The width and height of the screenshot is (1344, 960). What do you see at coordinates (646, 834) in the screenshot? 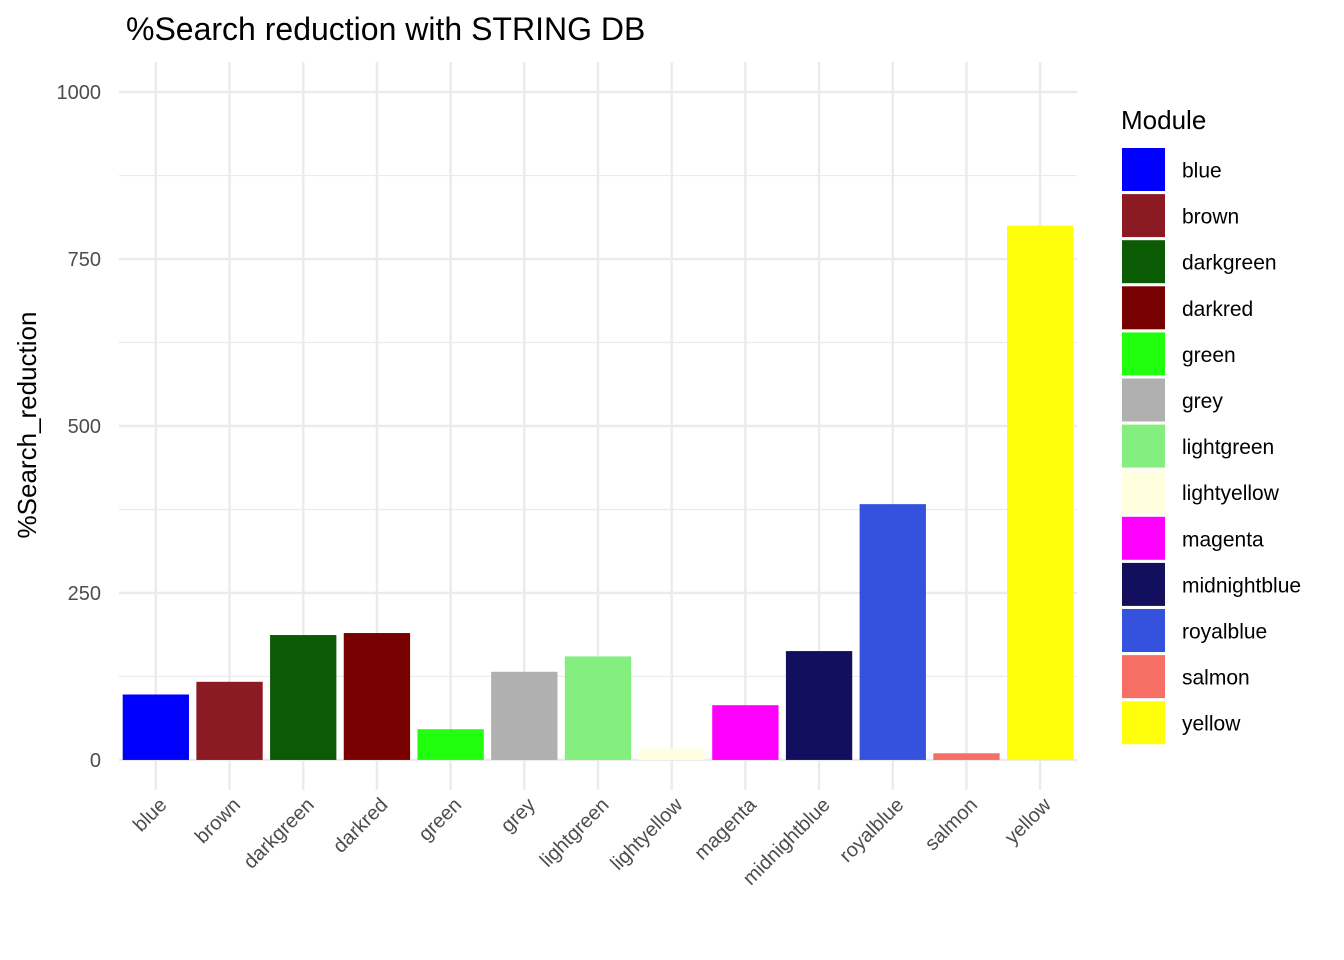
I see `x-tick-label: lightyellow` at bounding box center [646, 834].